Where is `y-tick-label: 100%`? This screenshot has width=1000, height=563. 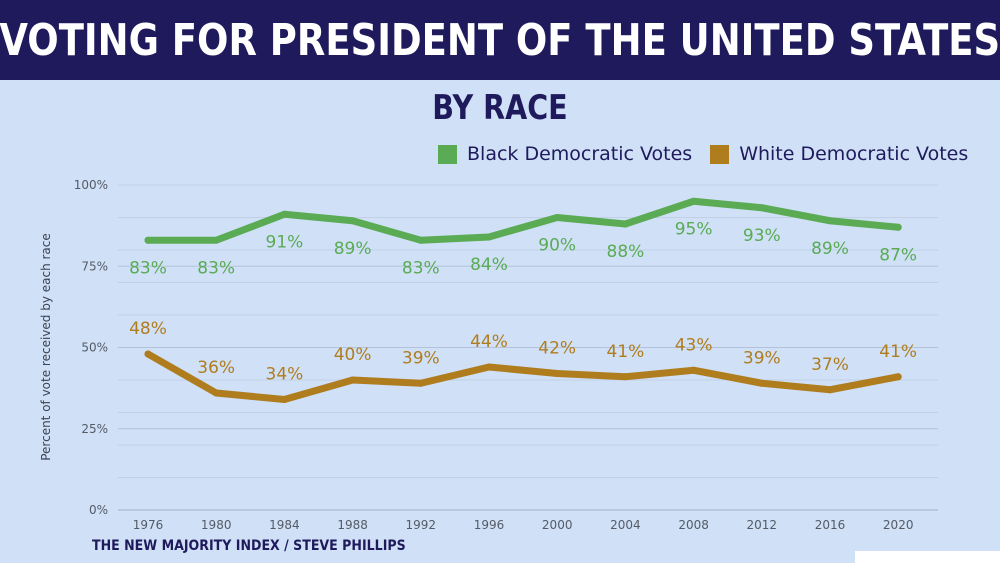
y-tick-label: 100% is located at coordinates (91, 185).